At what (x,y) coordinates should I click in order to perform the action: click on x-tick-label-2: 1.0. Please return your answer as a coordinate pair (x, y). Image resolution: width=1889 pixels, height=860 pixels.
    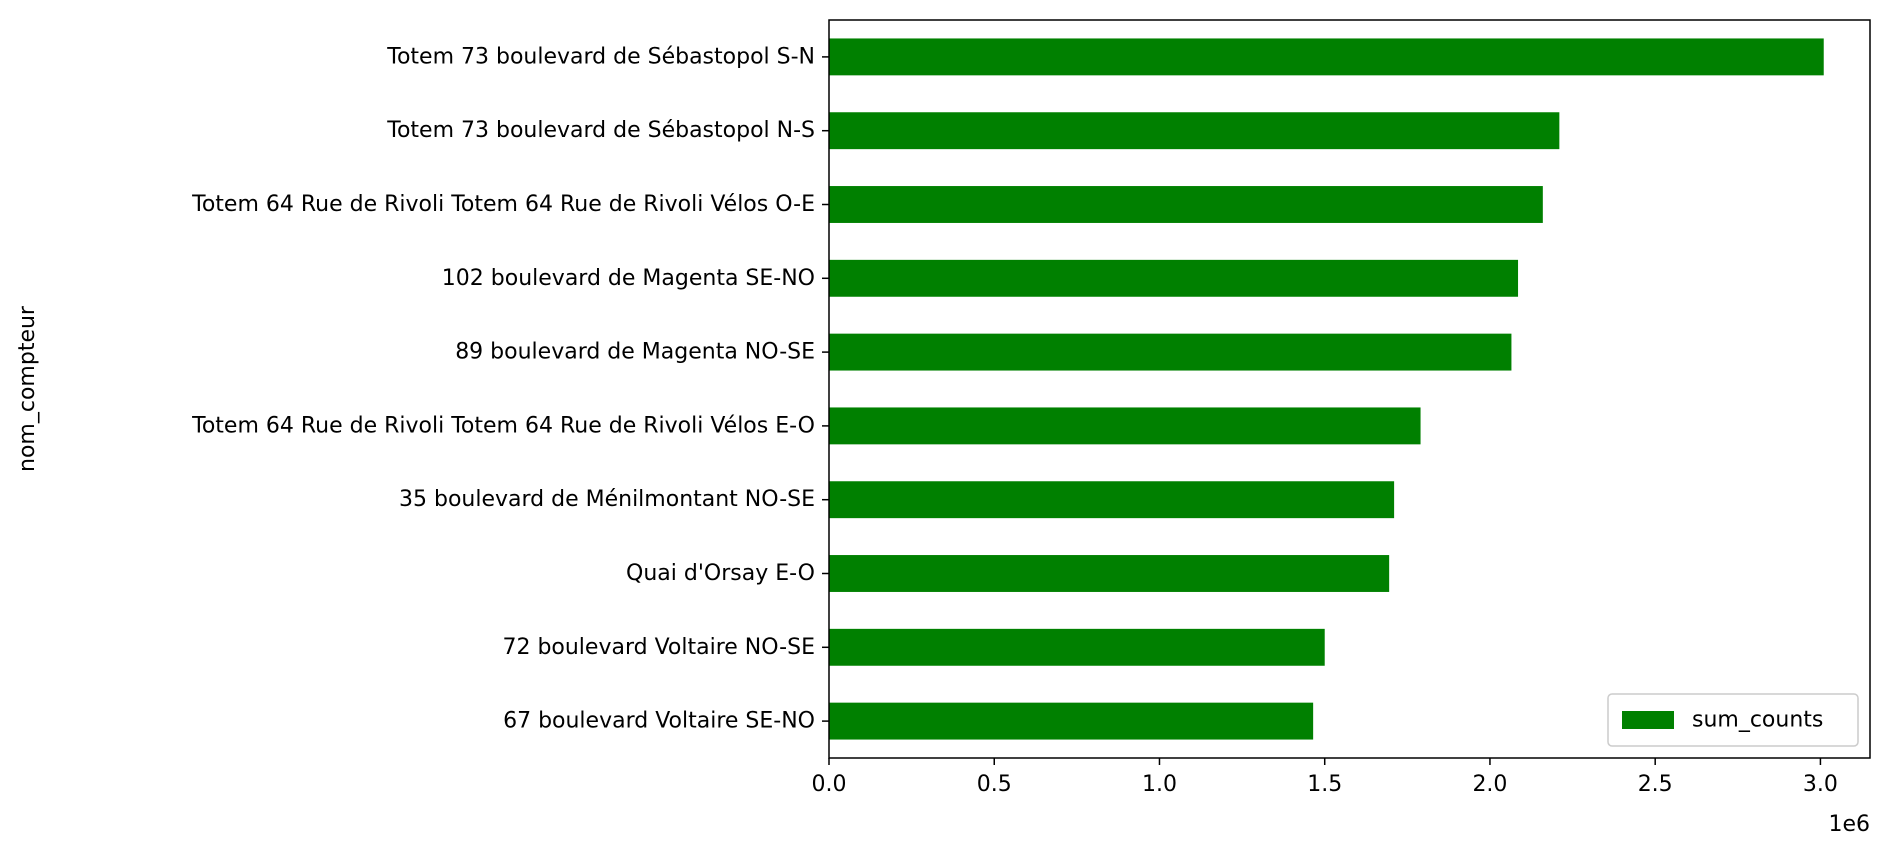
    Looking at the image, I should click on (1159, 784).